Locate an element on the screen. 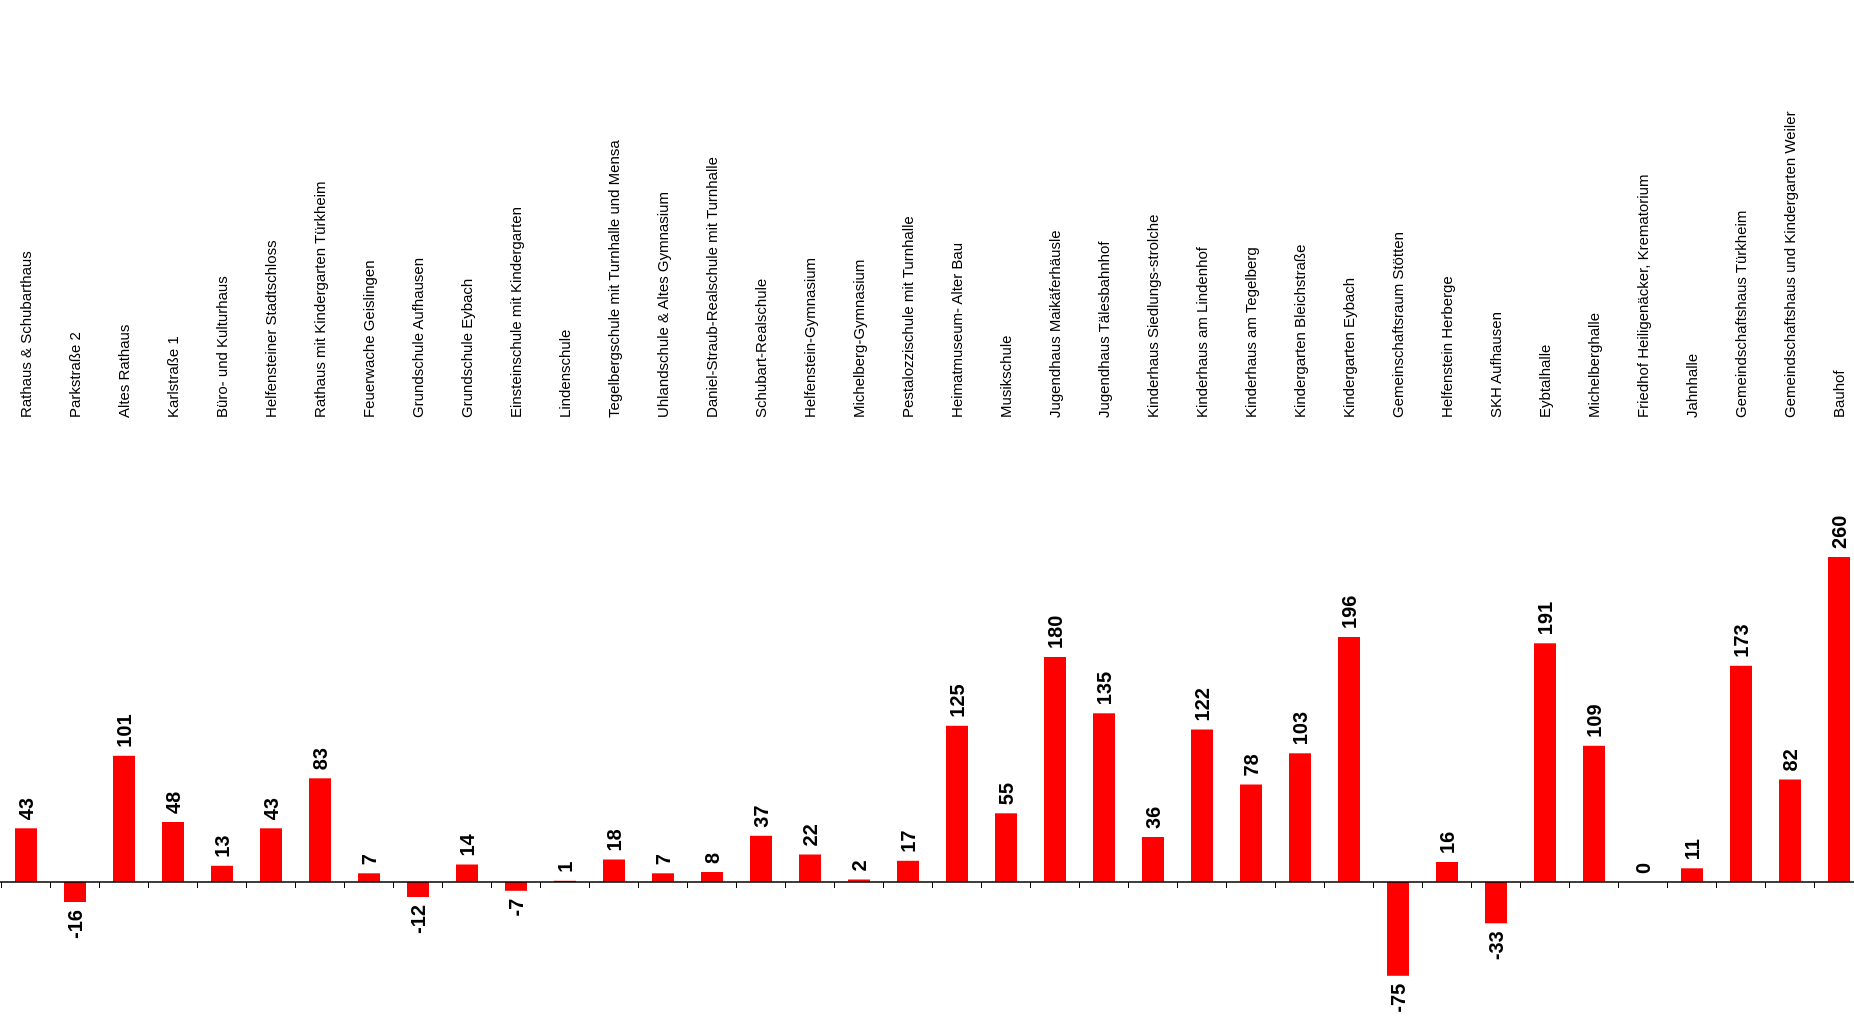 The image size is (1854, 1025). bar-grundschule-aufhausen is located at coordinates (418, 889).